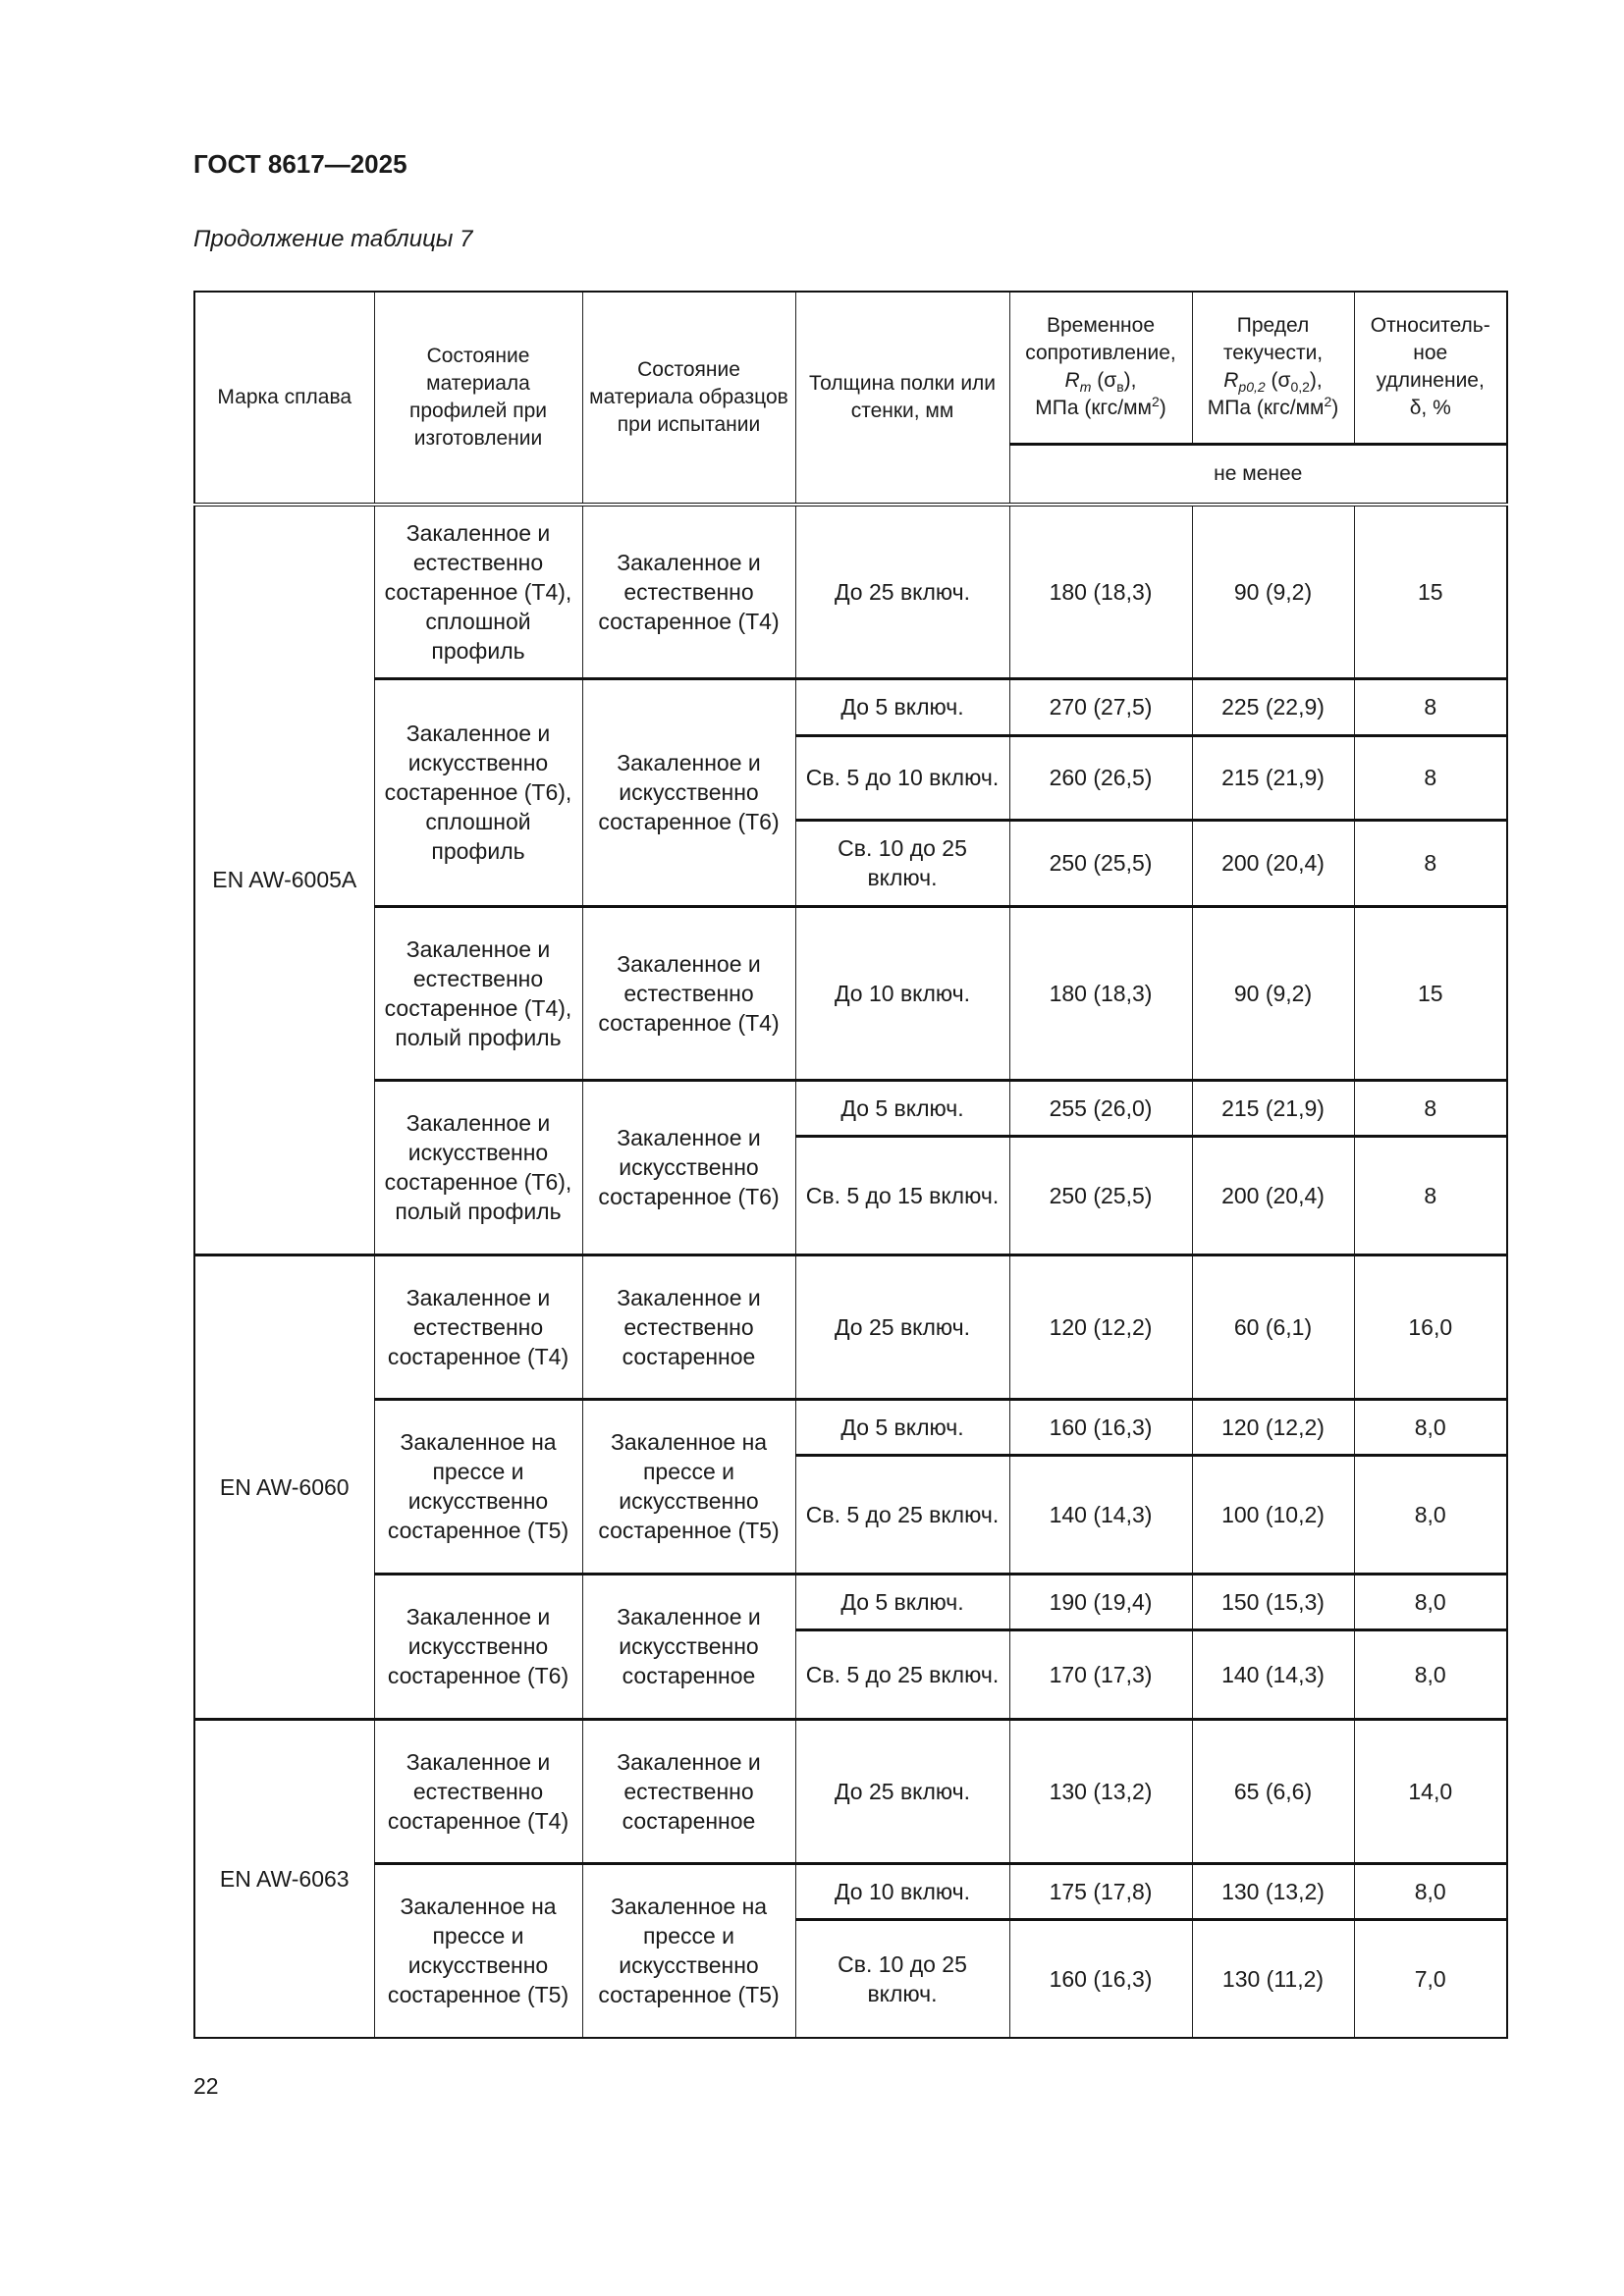  Describe the element at coordinates (1273, 1978) in the screenshot. I see `yield-strength-cell: 130 (11,2)` at that location.